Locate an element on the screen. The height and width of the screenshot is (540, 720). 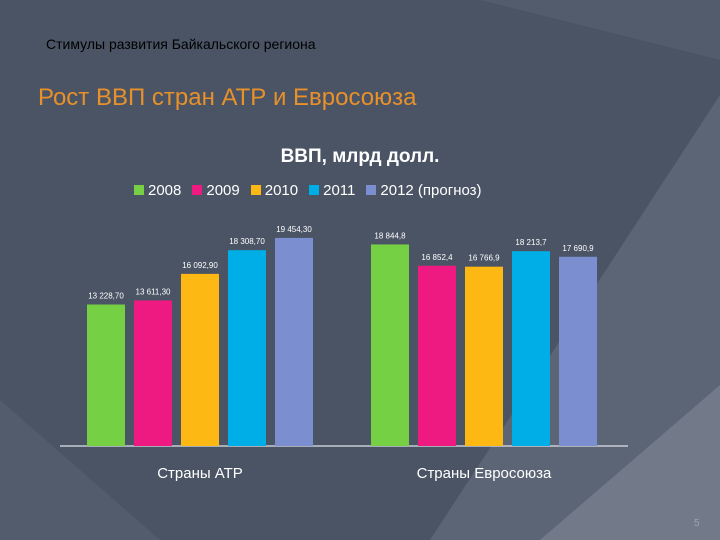
data-label: 18 844,8 is located at coordinates (390, 235).